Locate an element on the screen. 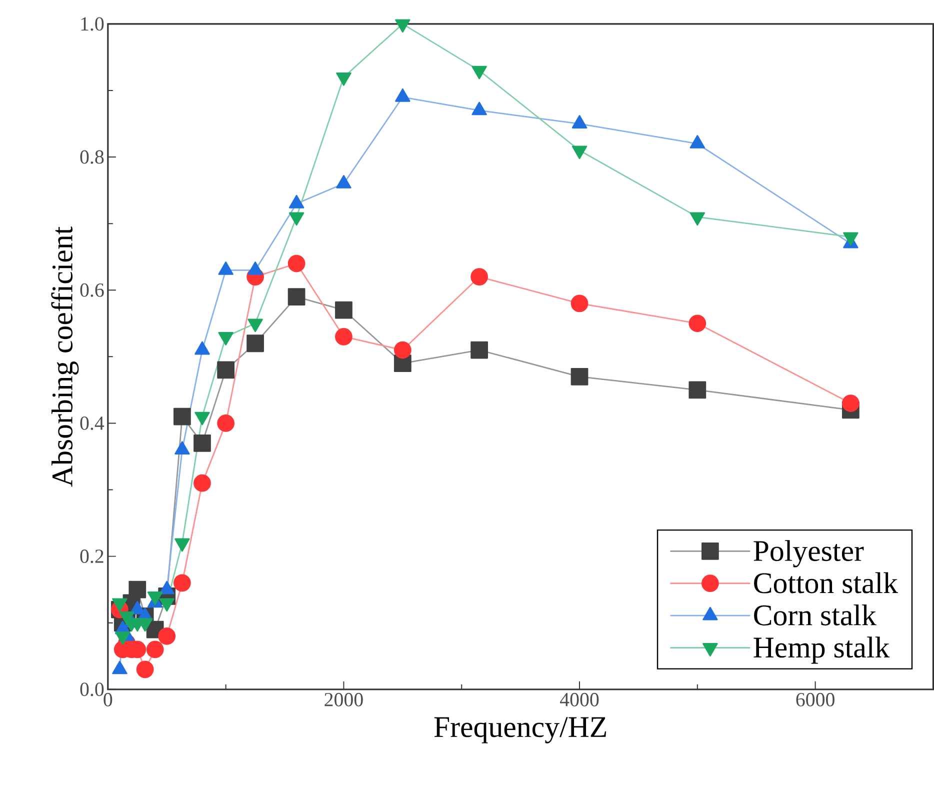 This screenshot has width=934, height=789. y-tick-label: 0.2 is located at coordinates (92, 556).